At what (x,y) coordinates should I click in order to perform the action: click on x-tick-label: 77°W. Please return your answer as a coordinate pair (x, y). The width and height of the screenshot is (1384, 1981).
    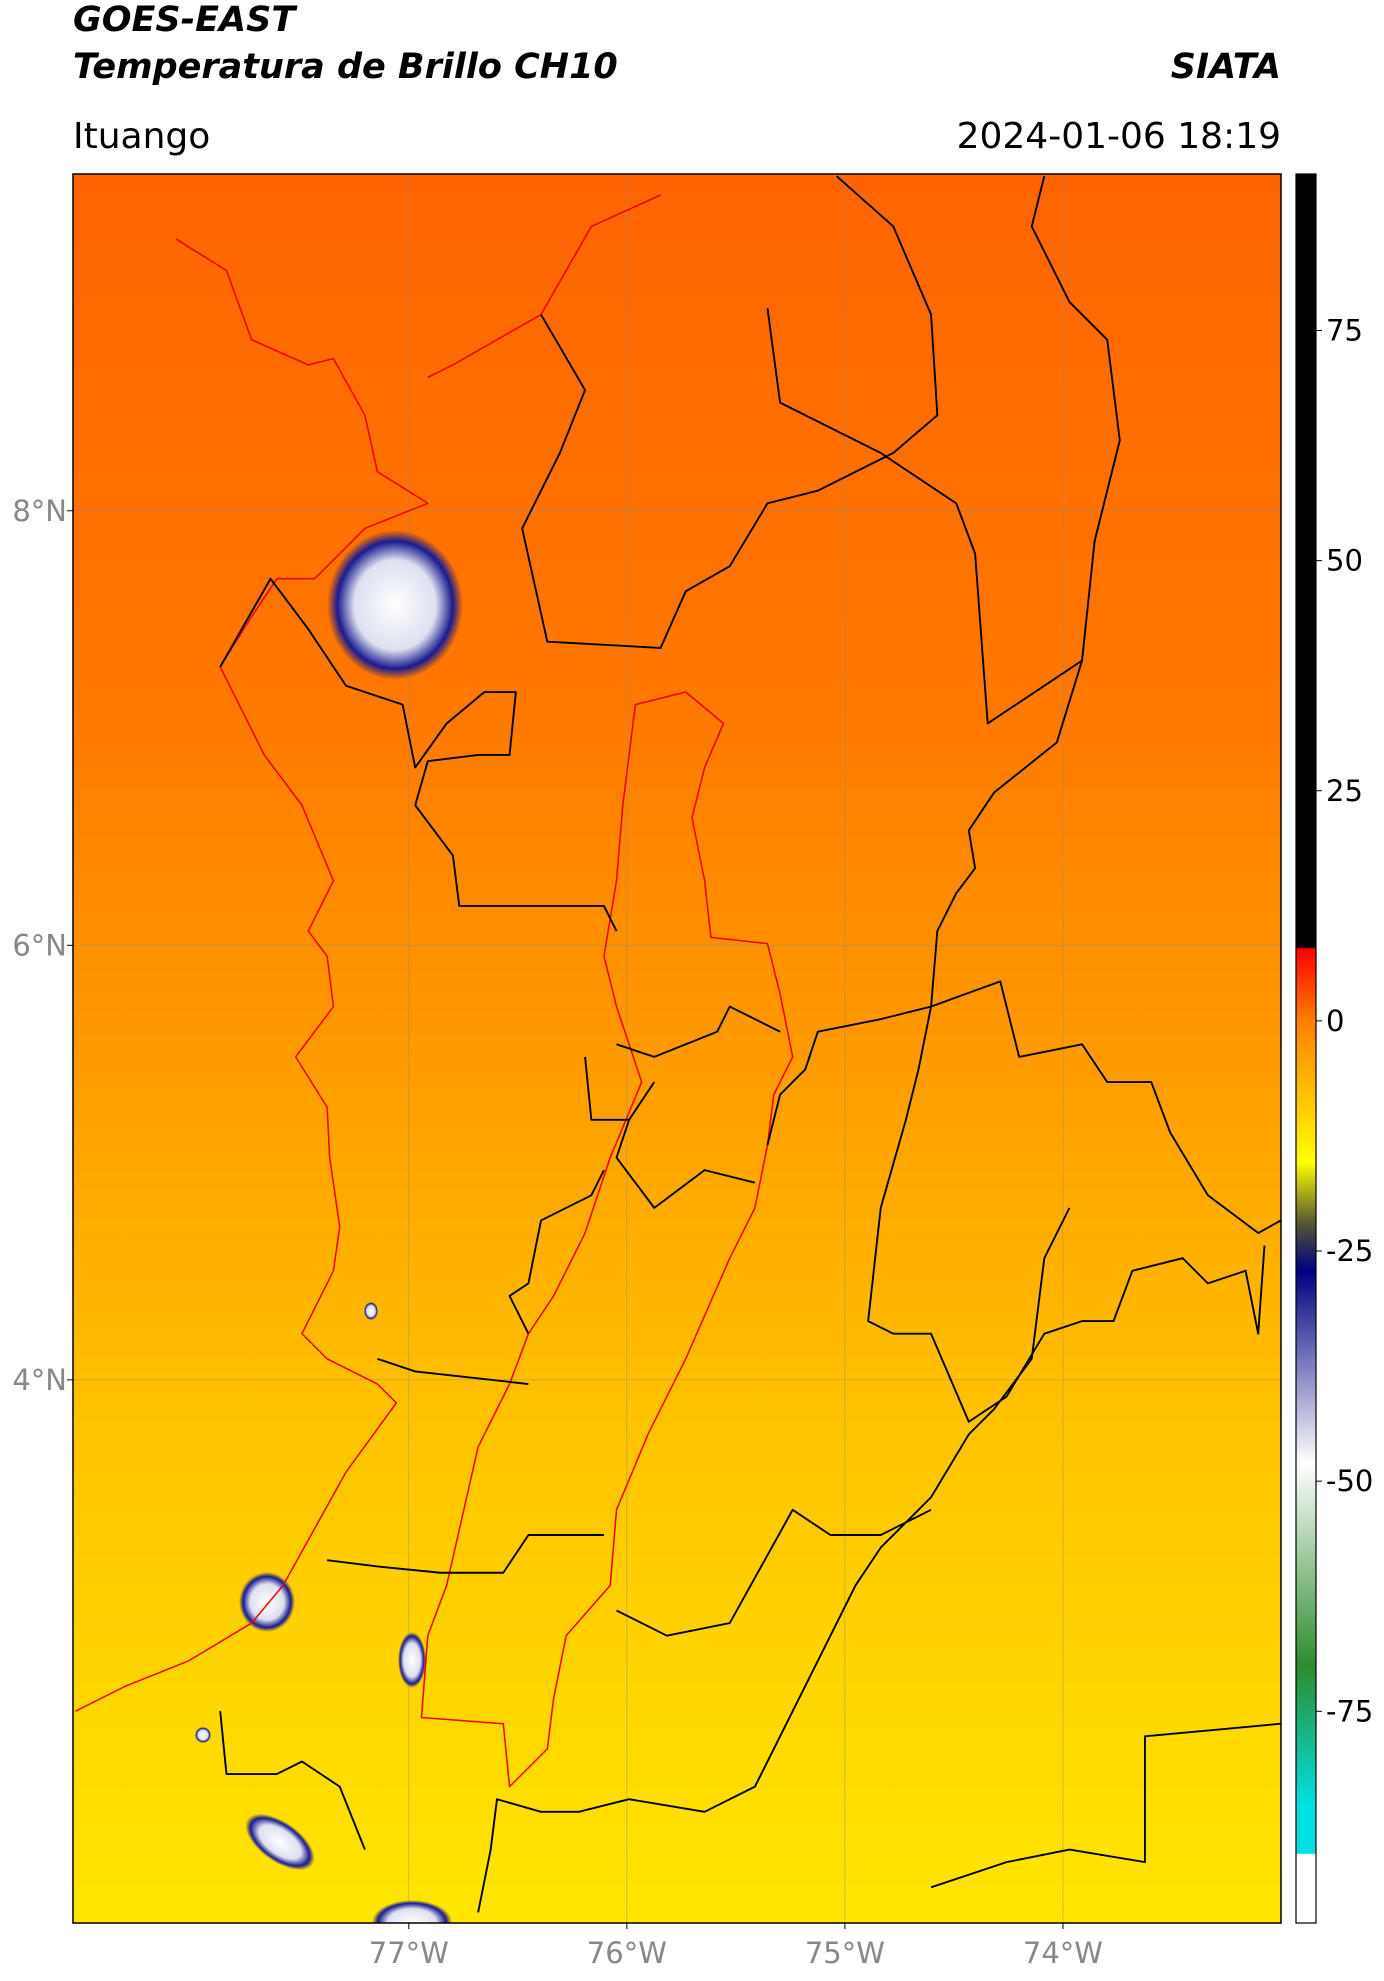
    Looking at the image, I should click on (409, 1953).